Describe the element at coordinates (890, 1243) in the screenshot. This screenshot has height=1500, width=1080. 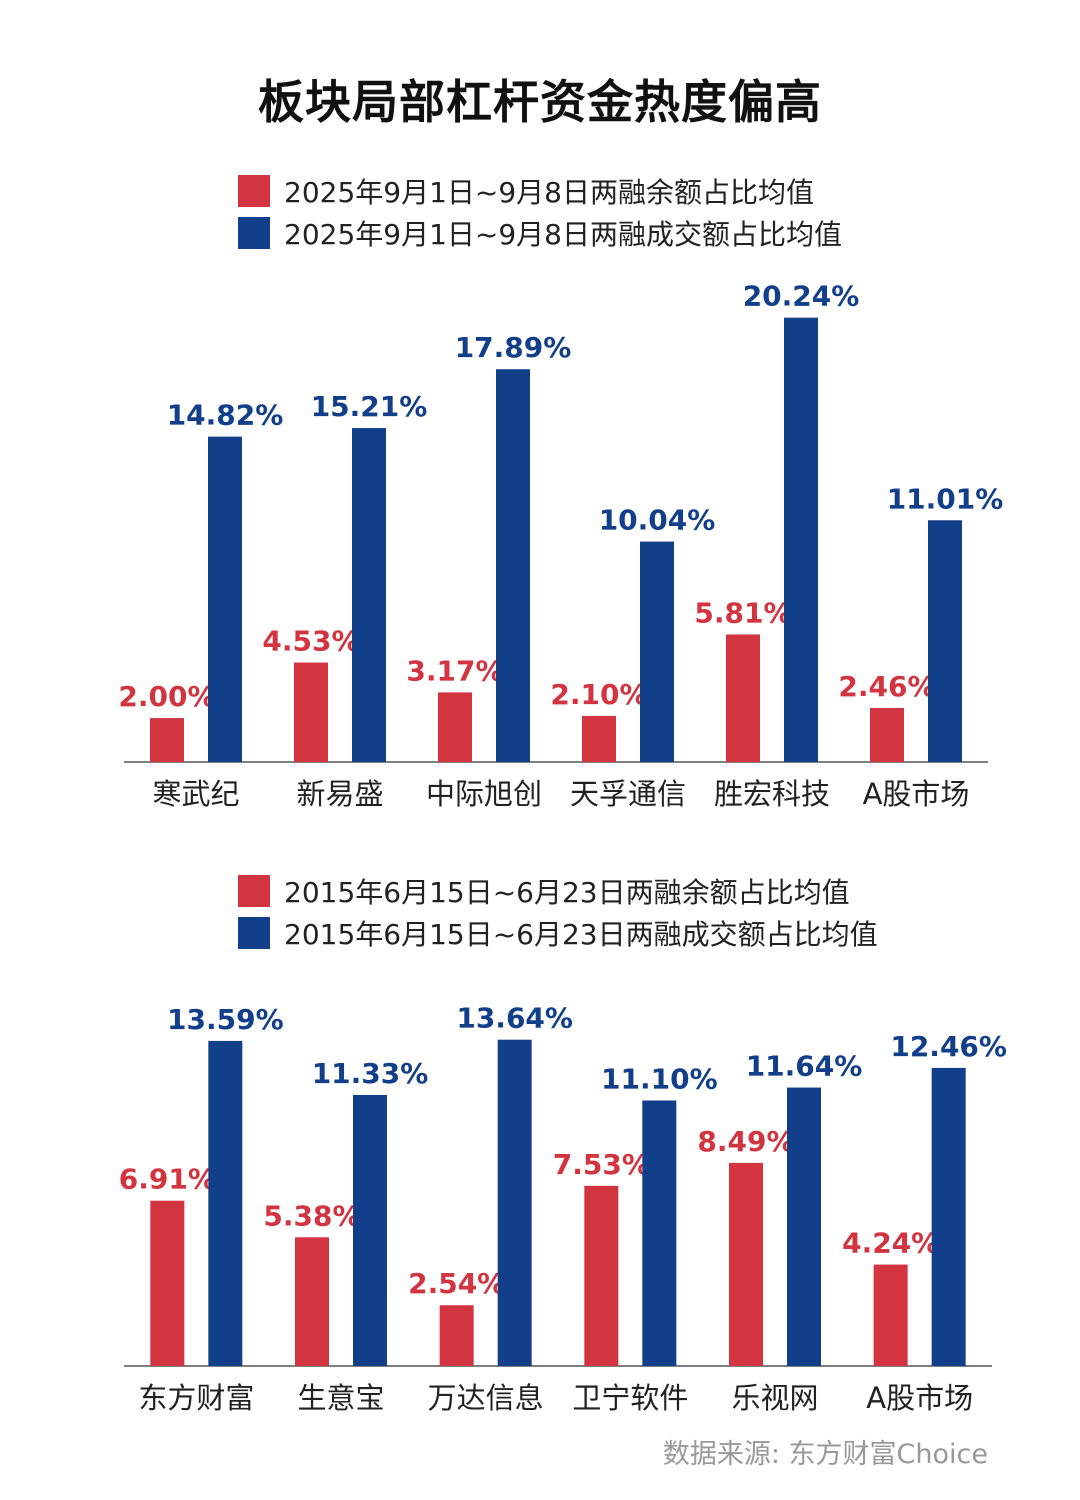
I see `data-label: 4.24%` at that location.